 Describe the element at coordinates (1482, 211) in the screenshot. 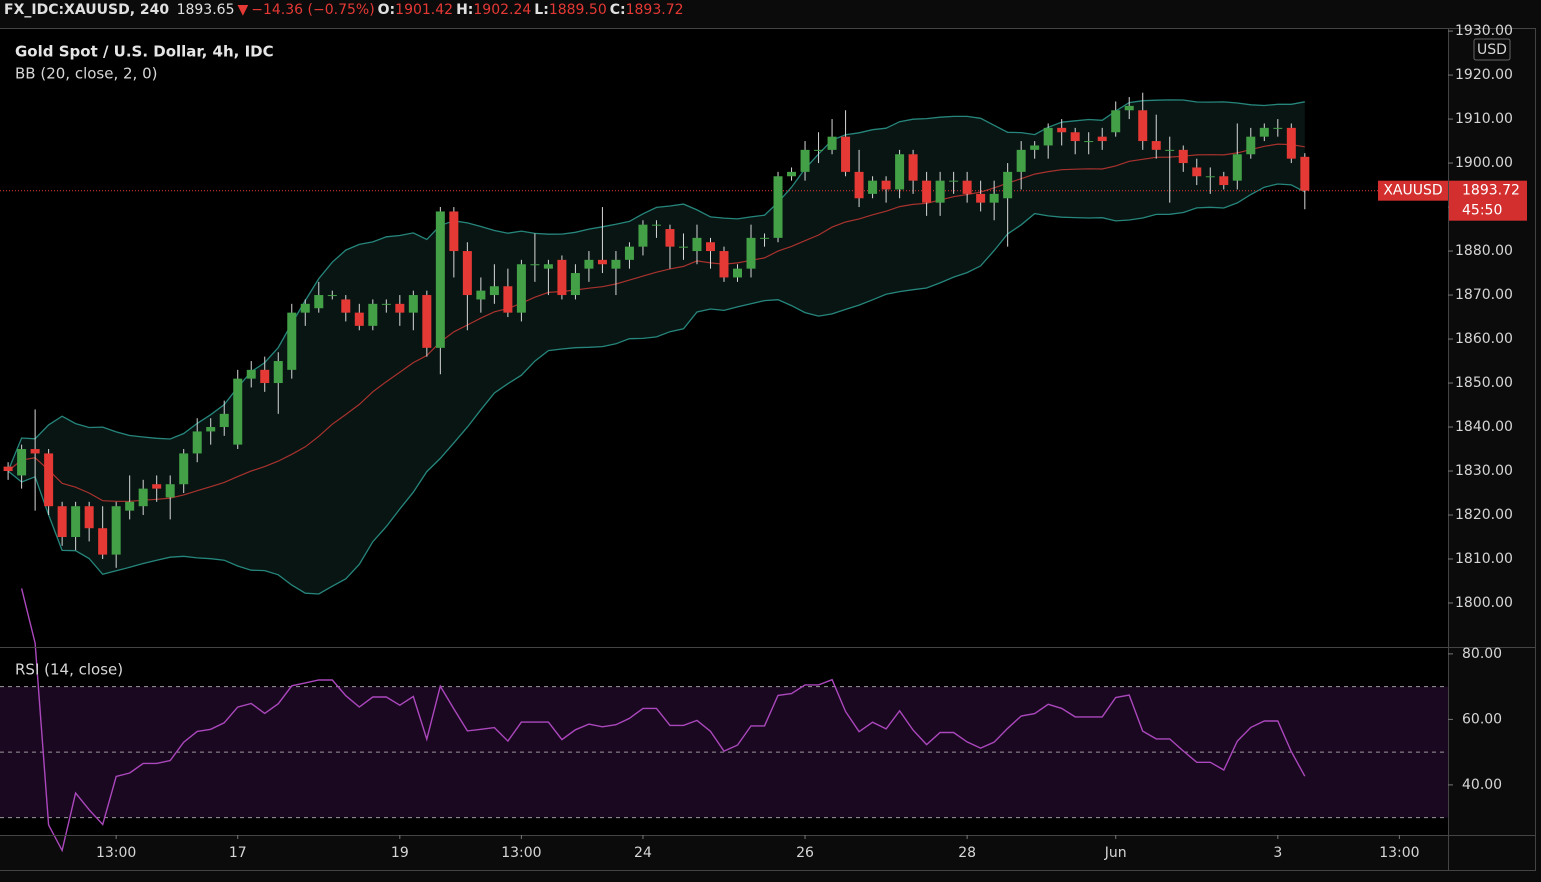

I see `countdown: 45:50` at that location.